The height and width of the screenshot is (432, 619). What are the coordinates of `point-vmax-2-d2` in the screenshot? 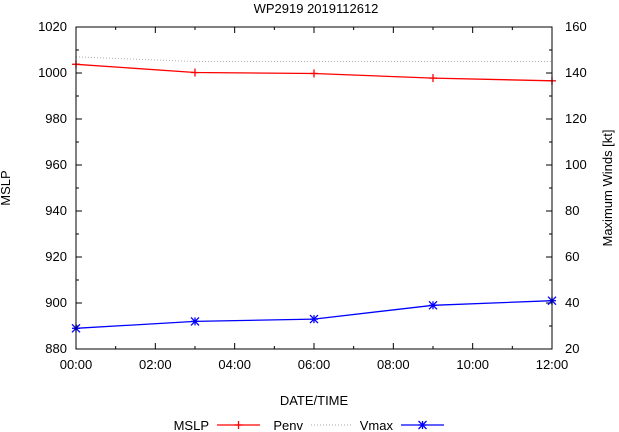 It's located at (314, 319).